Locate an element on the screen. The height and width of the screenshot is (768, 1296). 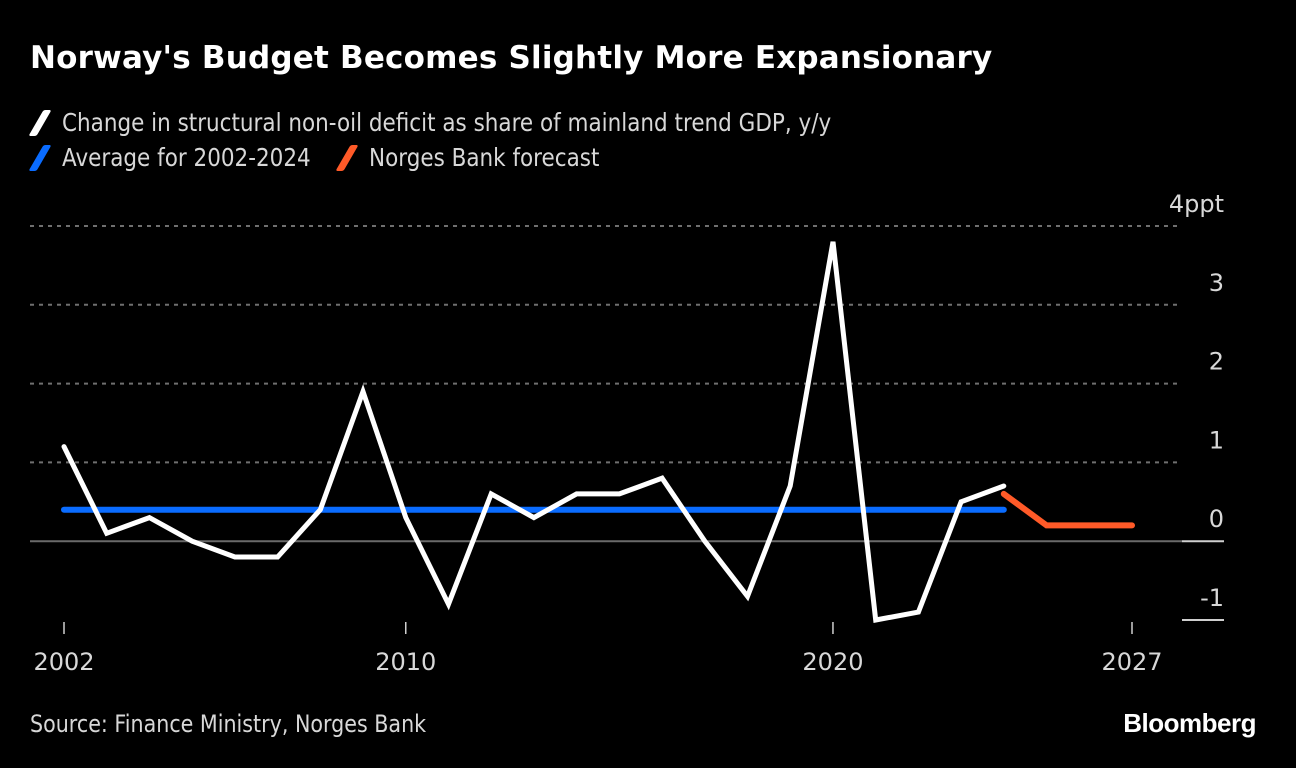
source-note: Source: Finance Ministry, Norges Bank is located at coordinates (228, 724).